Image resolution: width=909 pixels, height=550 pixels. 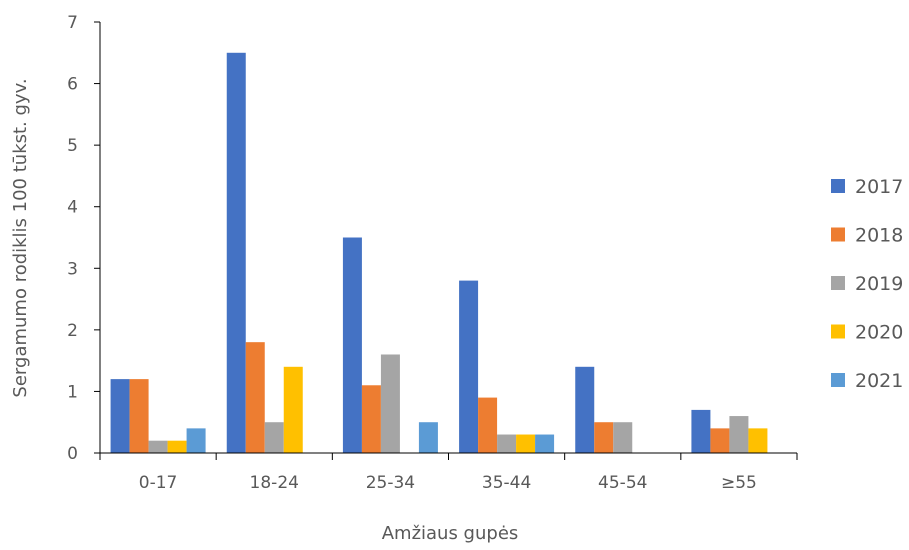 I want to click on y-tick-label: 0, so click(x=72, y=454).